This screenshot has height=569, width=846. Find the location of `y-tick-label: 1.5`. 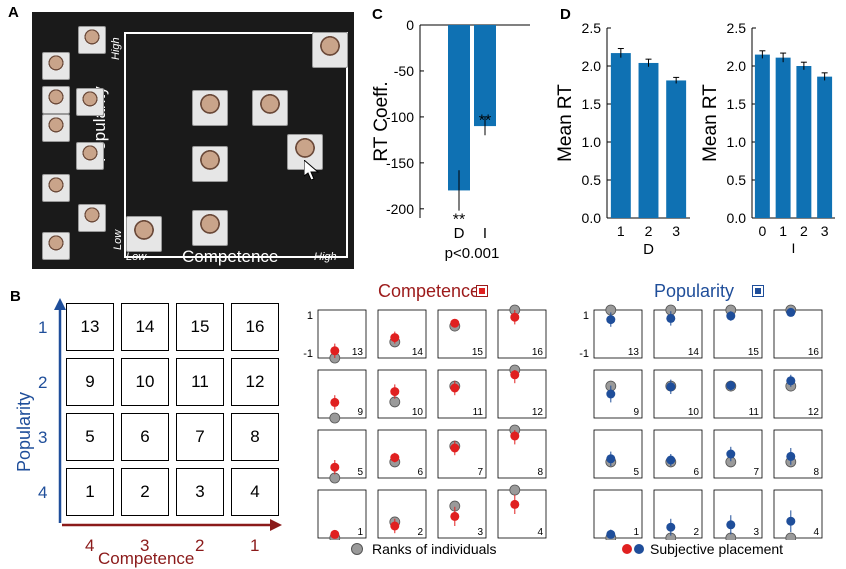

y-tick-label: 1.5 is located at coordinates (737, 104).